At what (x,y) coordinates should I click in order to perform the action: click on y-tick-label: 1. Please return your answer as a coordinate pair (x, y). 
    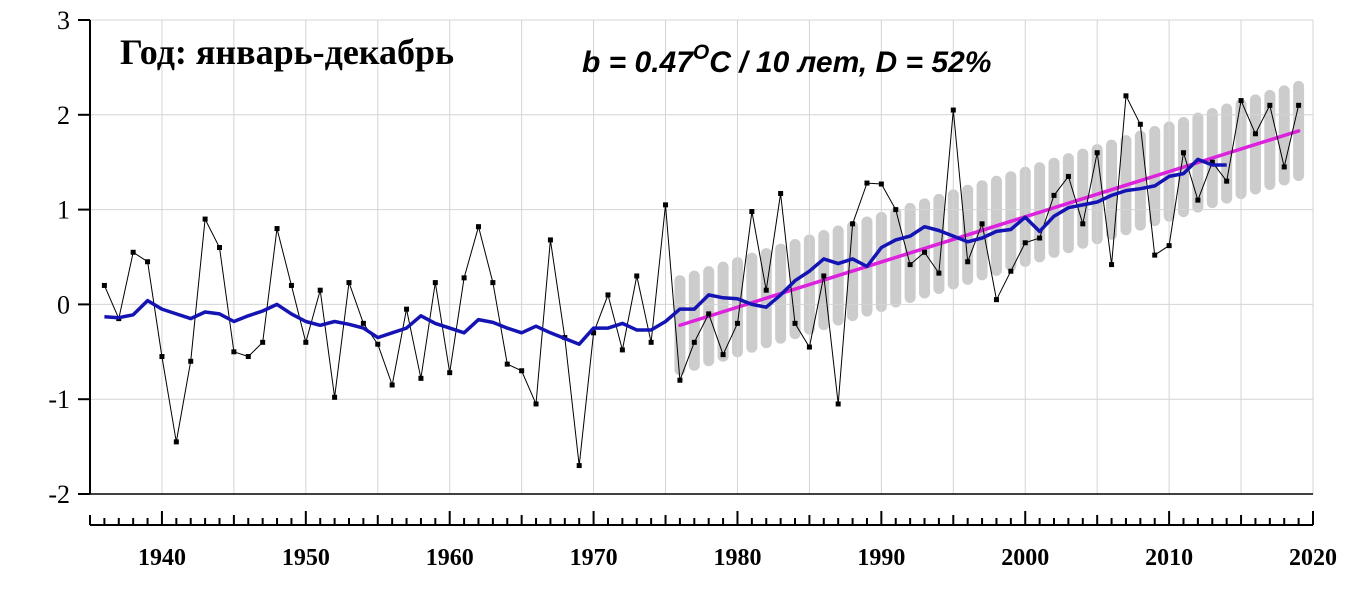
    Looking at the image, I should click on (63, 210).